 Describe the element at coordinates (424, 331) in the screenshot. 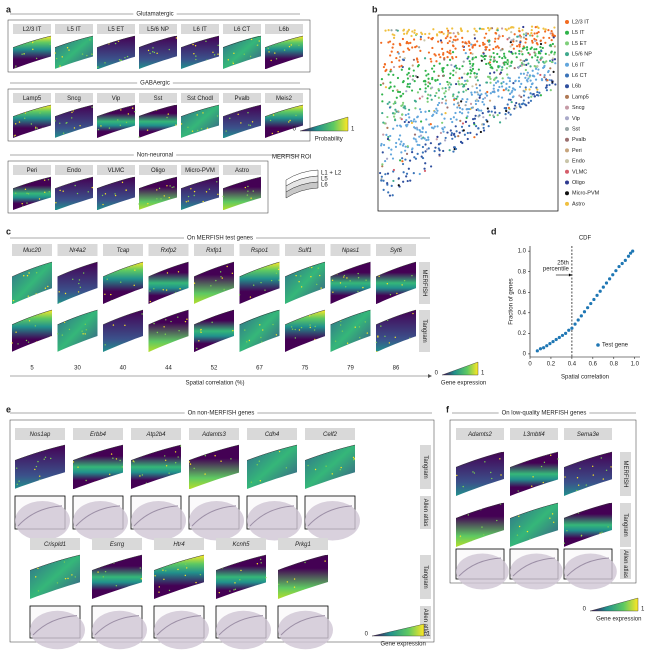

I see `row-label-box` at that location.